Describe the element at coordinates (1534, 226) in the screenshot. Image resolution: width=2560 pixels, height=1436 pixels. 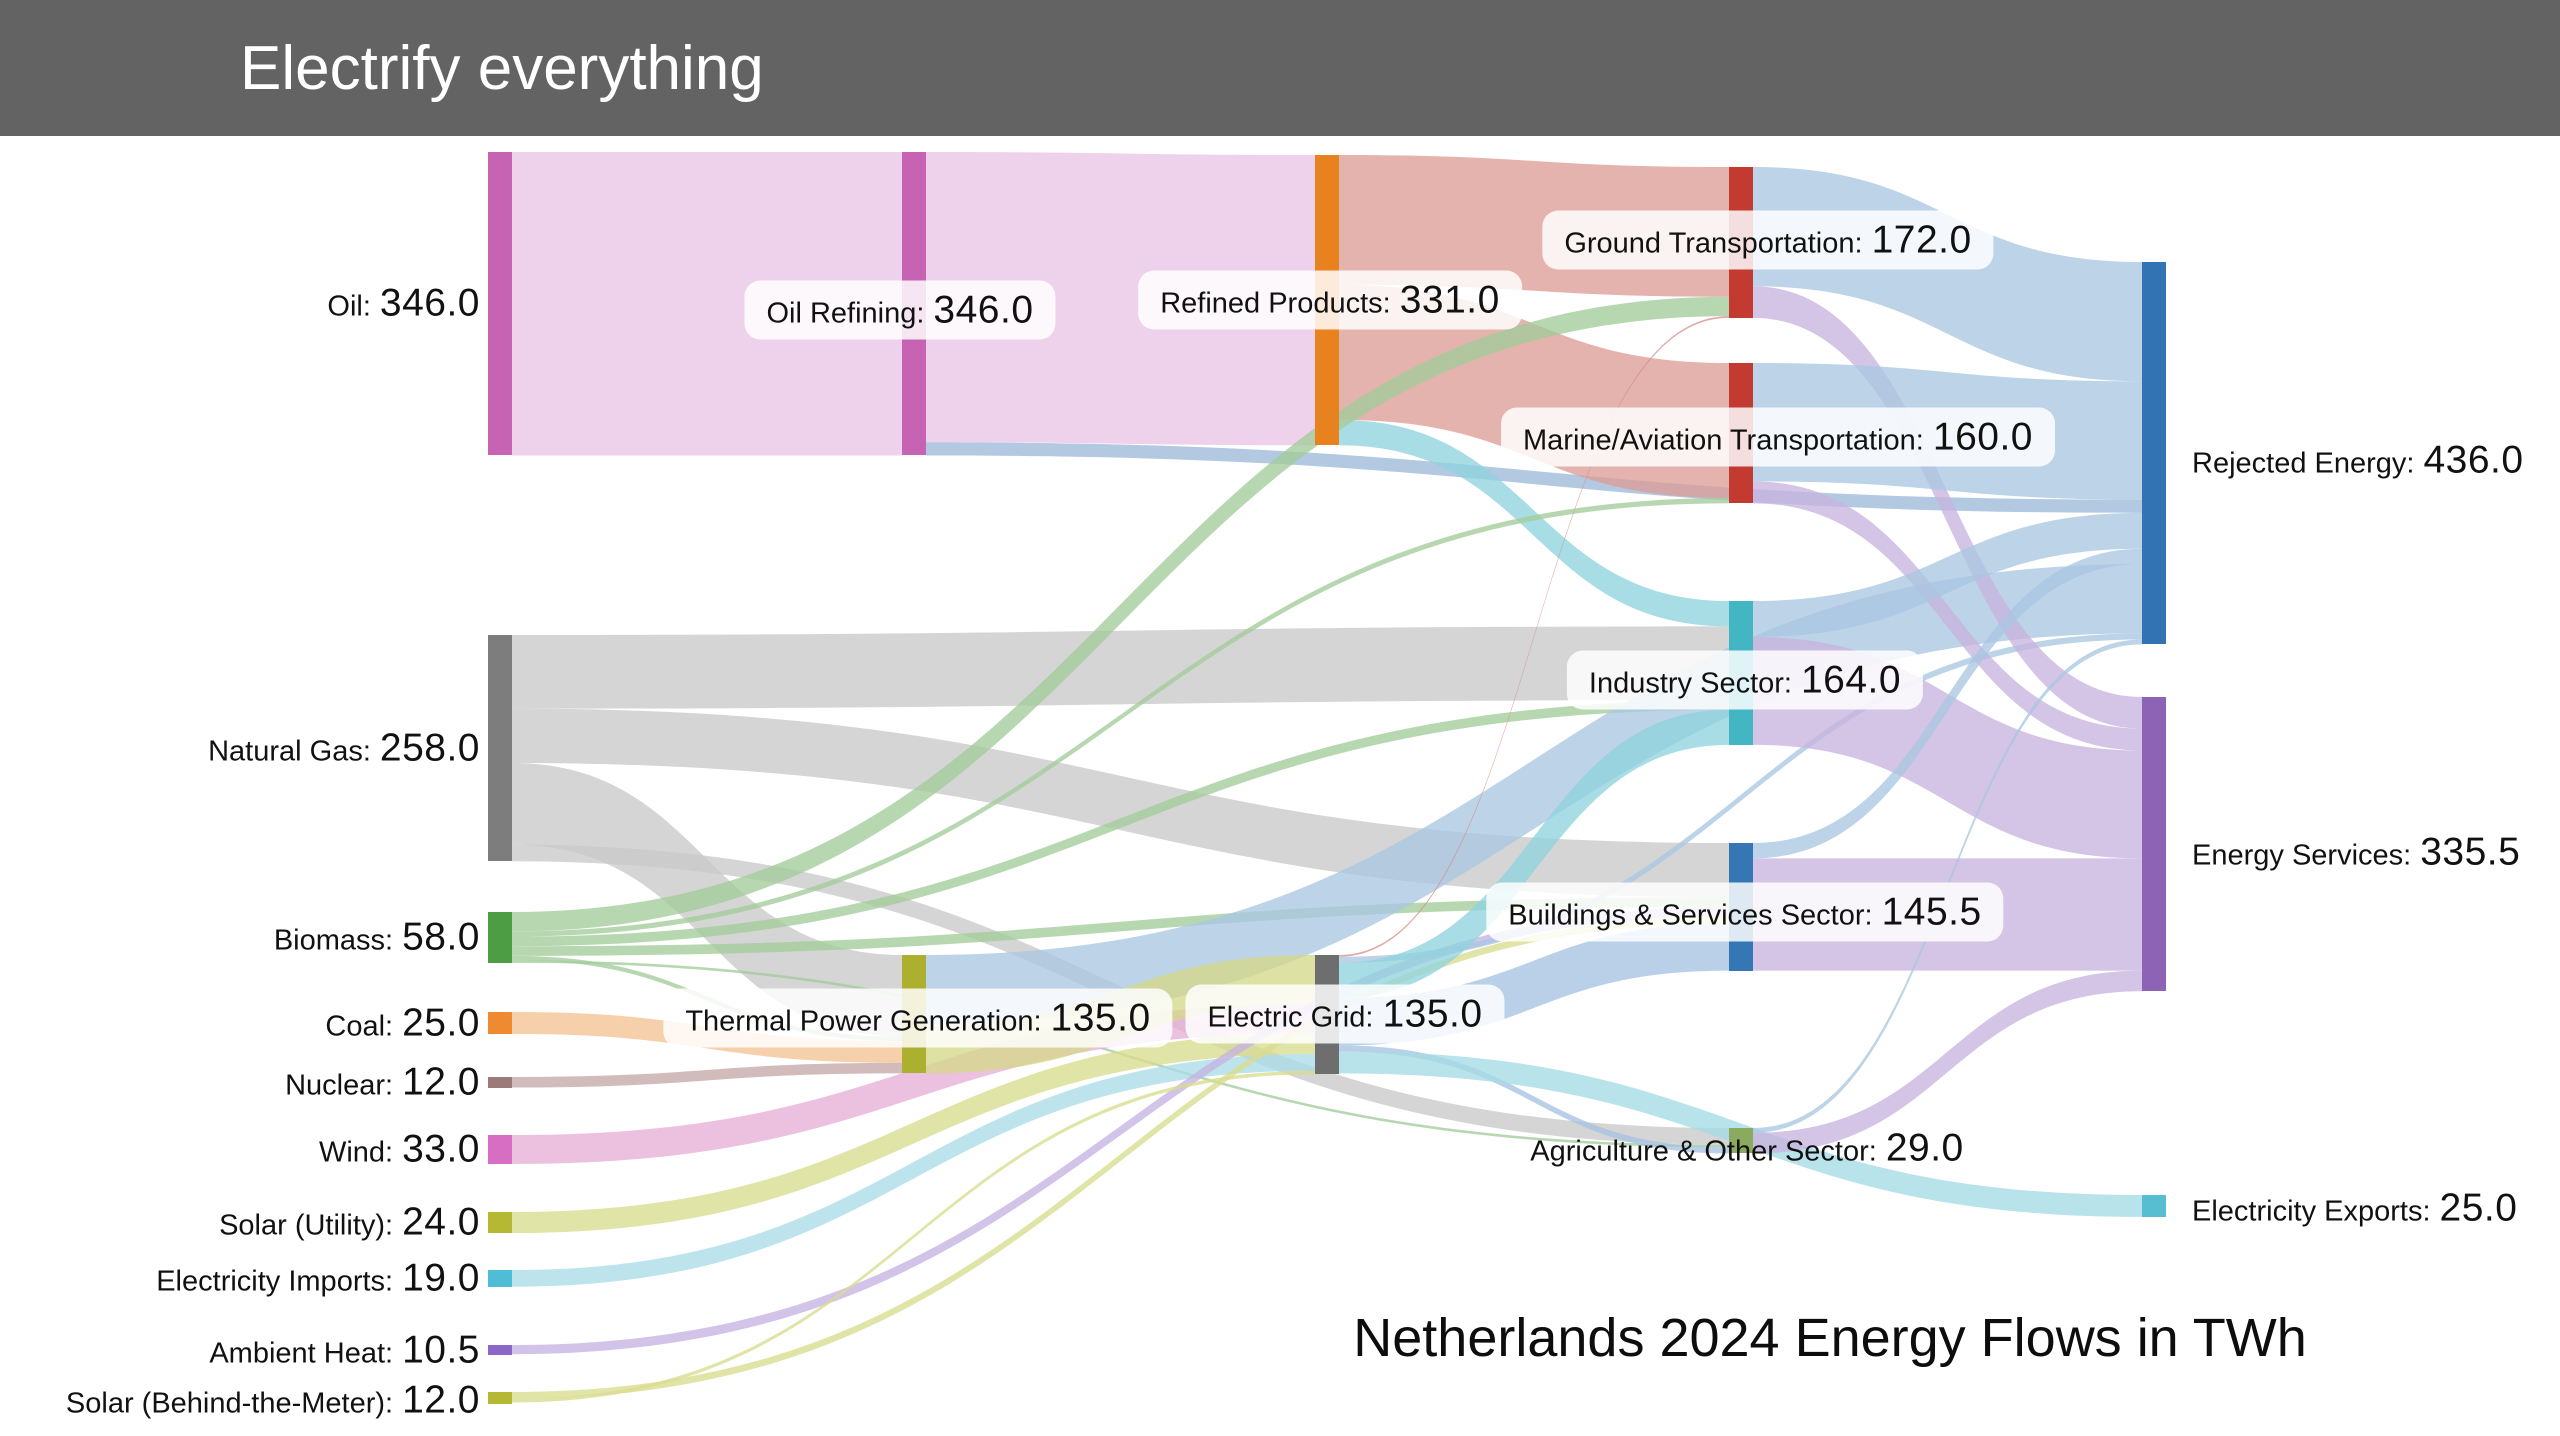
I see `link-rp-to-gt` at that location.